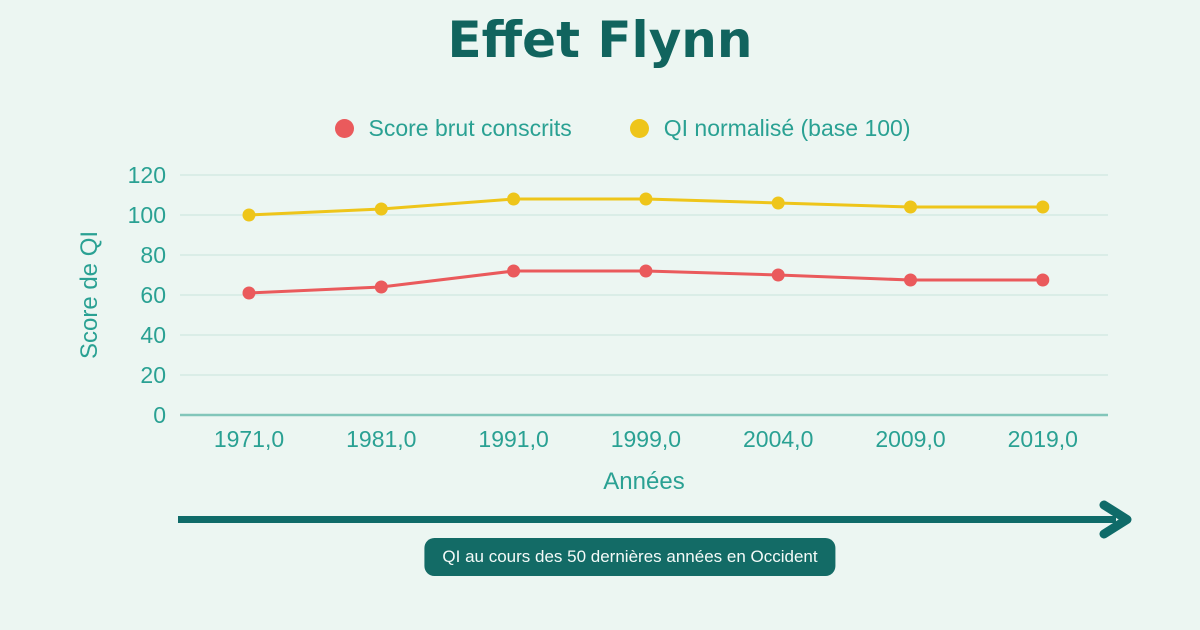  Describe the element at coordinates (778, 439) in the screenshot. I see `svg-text: 2004,0` at that location.